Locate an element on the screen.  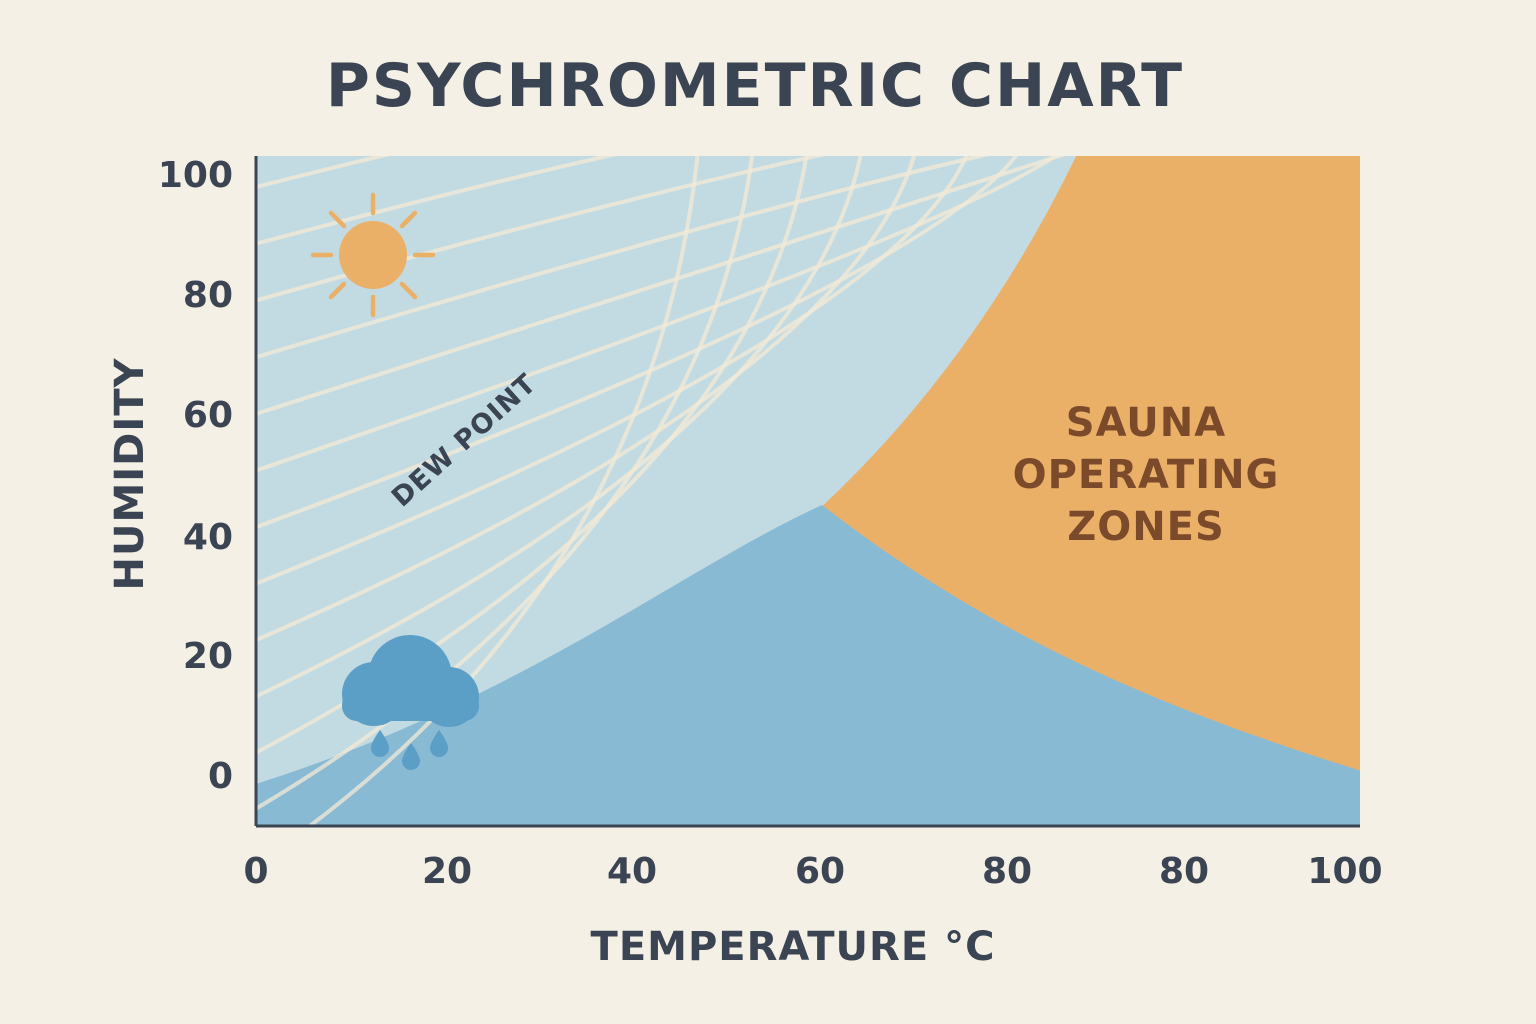
y-tick-label: 80 is located at coordinates (208, 295).